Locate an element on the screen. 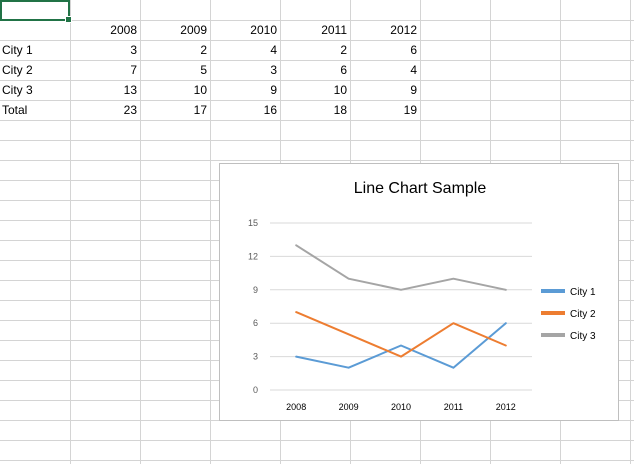 The width and height of the screenshot is (634, 464). total-cell: 17 is located at coordinates (200, 110).